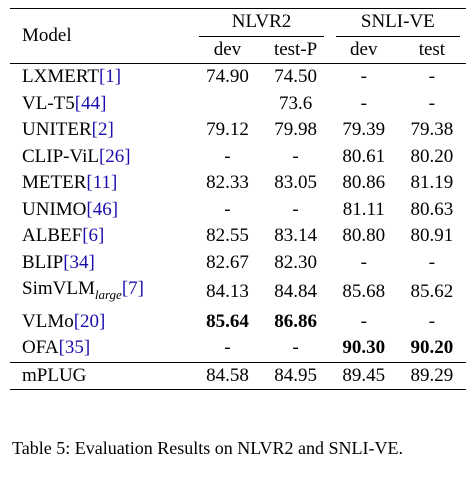  I want to click on value-cell: 84.95, so click(295, 375).